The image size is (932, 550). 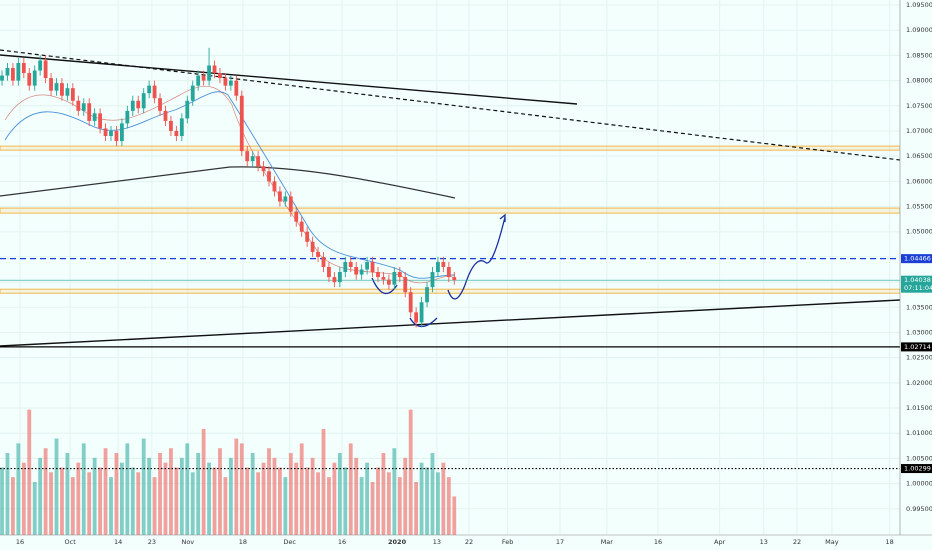 I want to click on trendline, so click(x=289, y=79).